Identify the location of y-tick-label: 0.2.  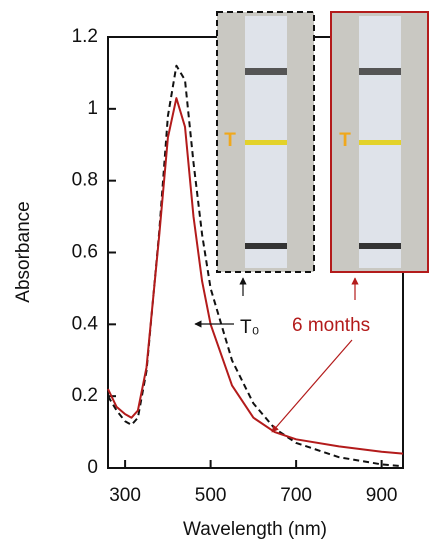
(85, 395).